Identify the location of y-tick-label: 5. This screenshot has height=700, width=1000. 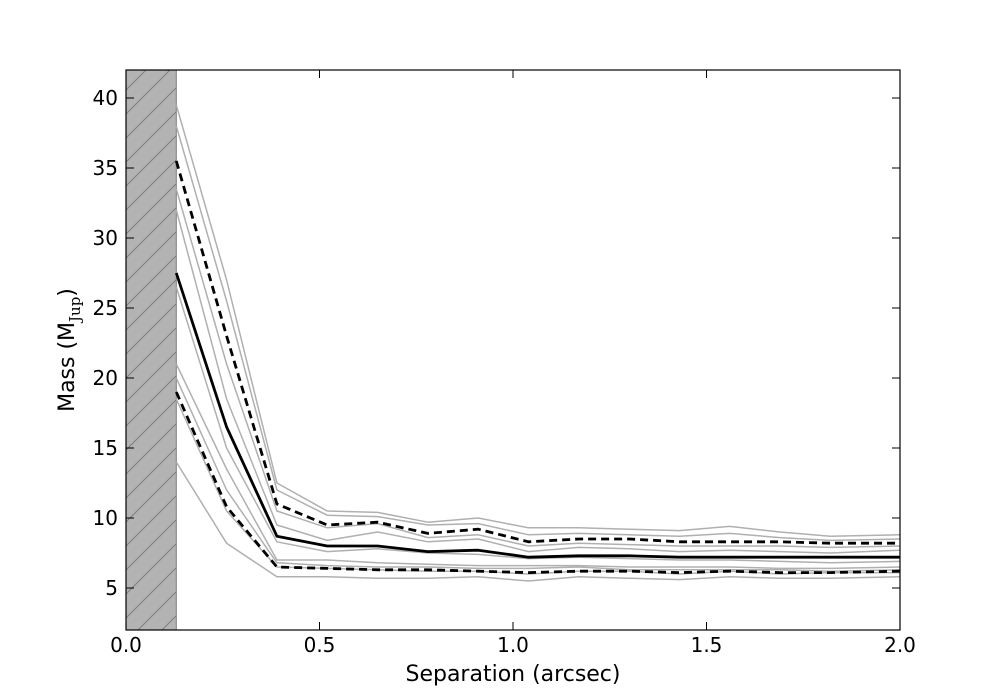
(111, 588).